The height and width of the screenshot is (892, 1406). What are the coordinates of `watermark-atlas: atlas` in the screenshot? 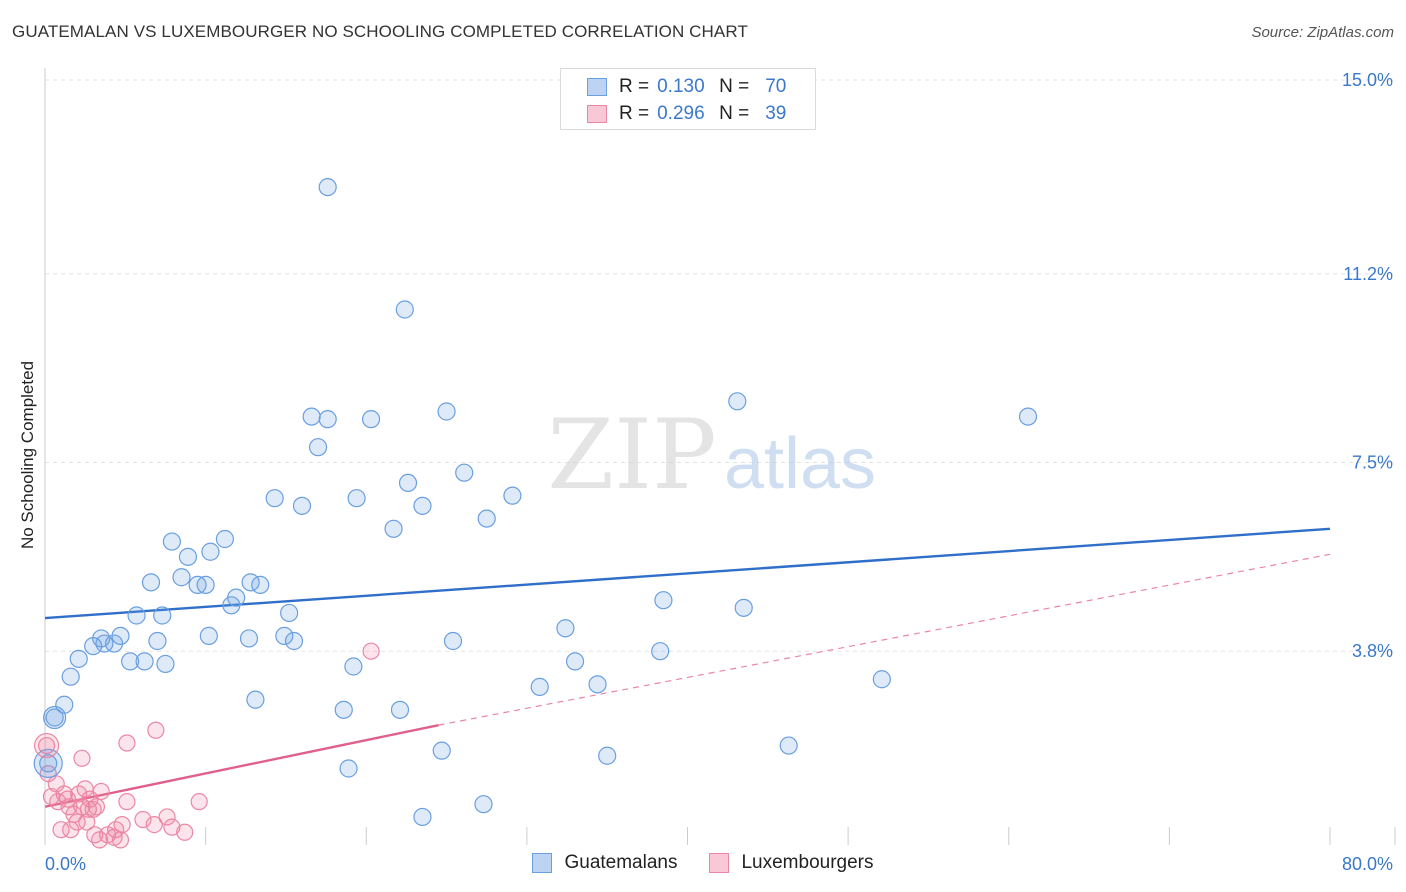 It's located at (800, 464).